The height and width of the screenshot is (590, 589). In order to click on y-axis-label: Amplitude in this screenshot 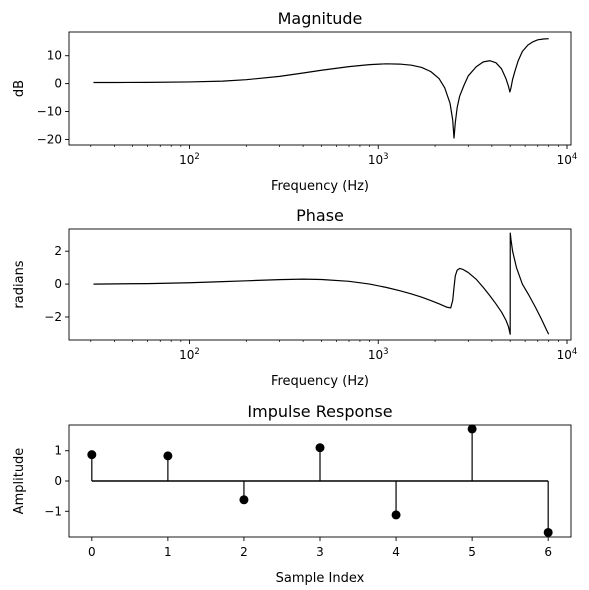, I will do `click(19, 481)`.